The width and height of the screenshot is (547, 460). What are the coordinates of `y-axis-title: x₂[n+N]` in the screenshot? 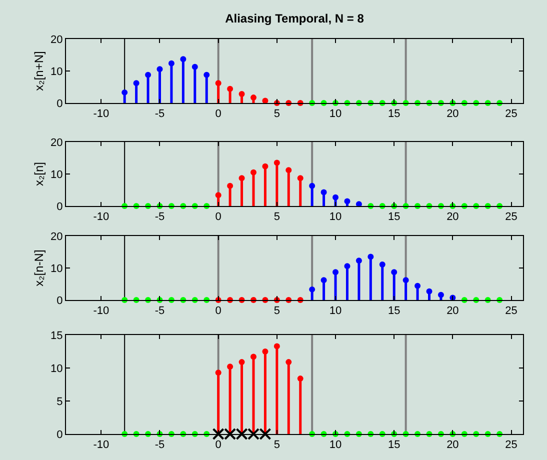 It's located at (39, 71).